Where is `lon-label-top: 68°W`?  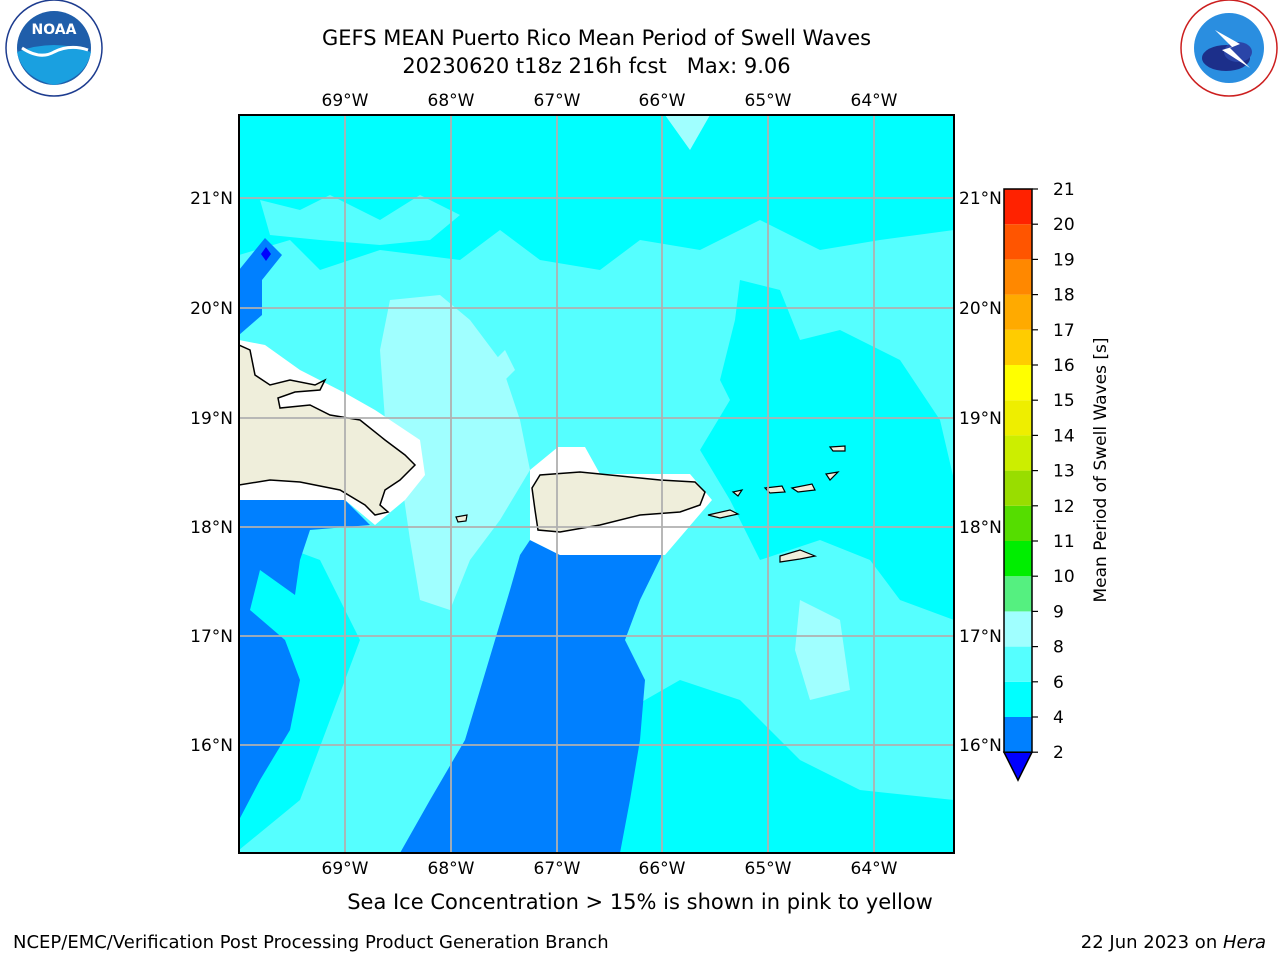
lon-label-top: 68°W is located at coordinates (451, 101).